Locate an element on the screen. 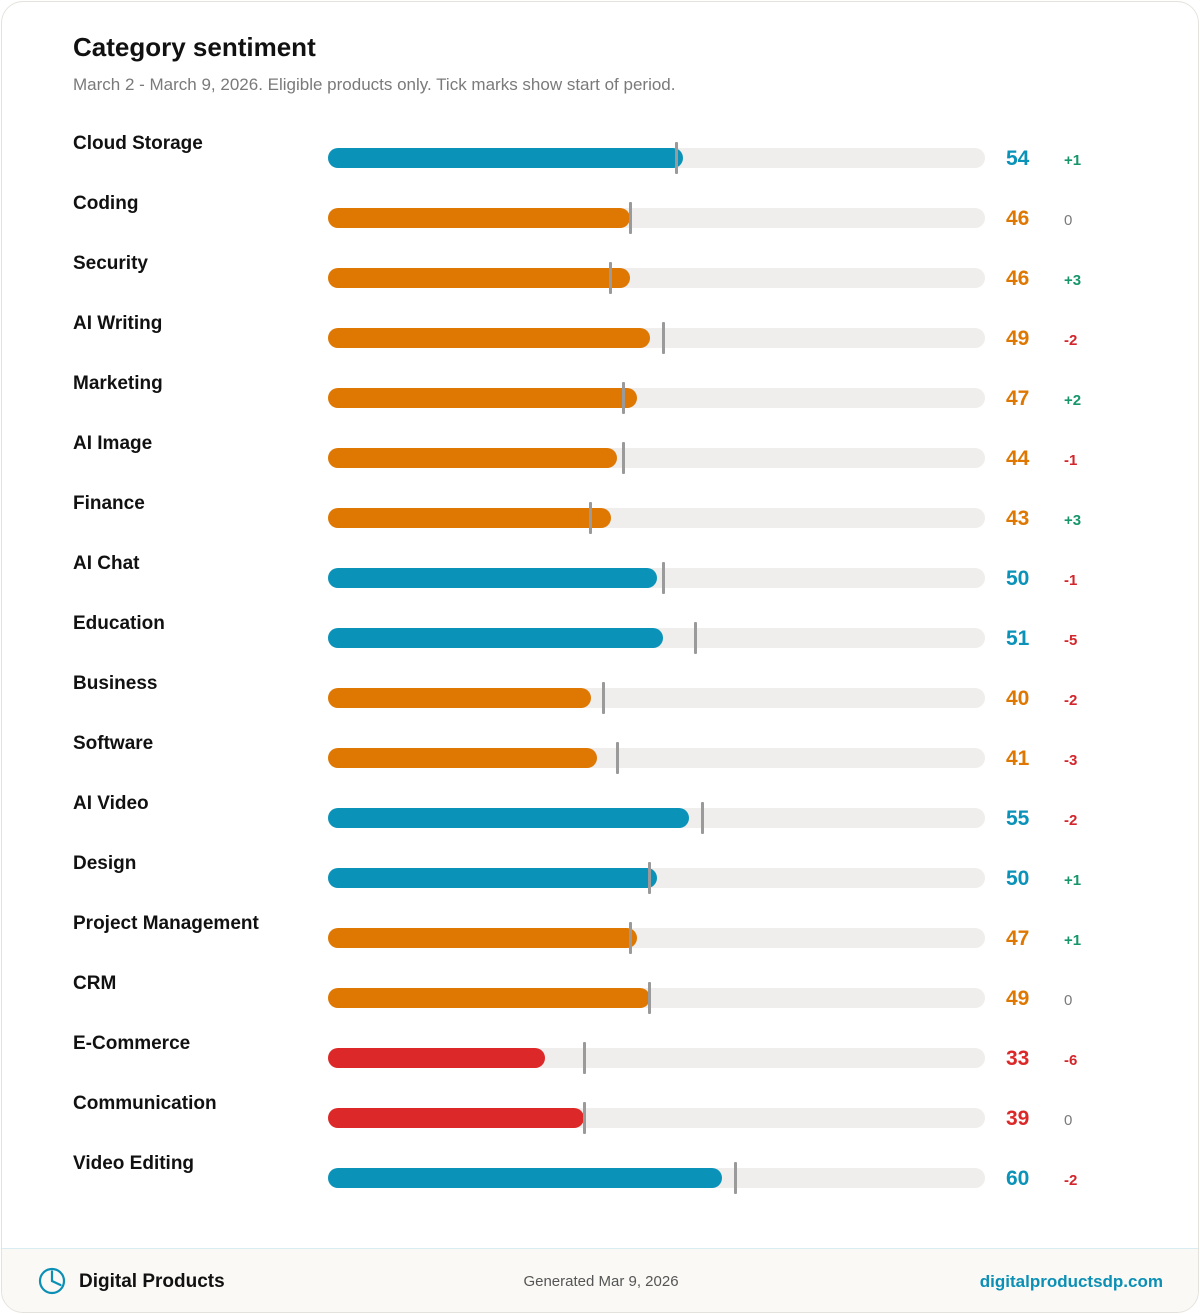  bar-row: E-Commerce 33 -6 is located at coordinates (600, 1058).